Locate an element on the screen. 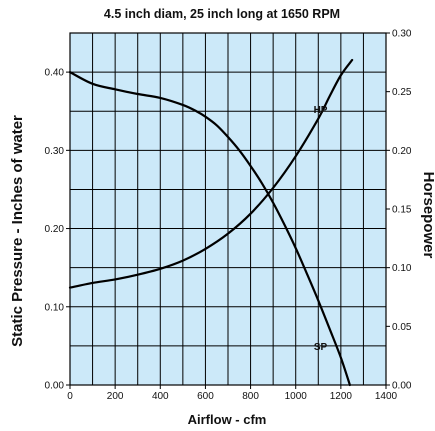 The image size is (435, 431). y-axis-label: Static Pressure - Inches of water is located at coordinates (17, 231).